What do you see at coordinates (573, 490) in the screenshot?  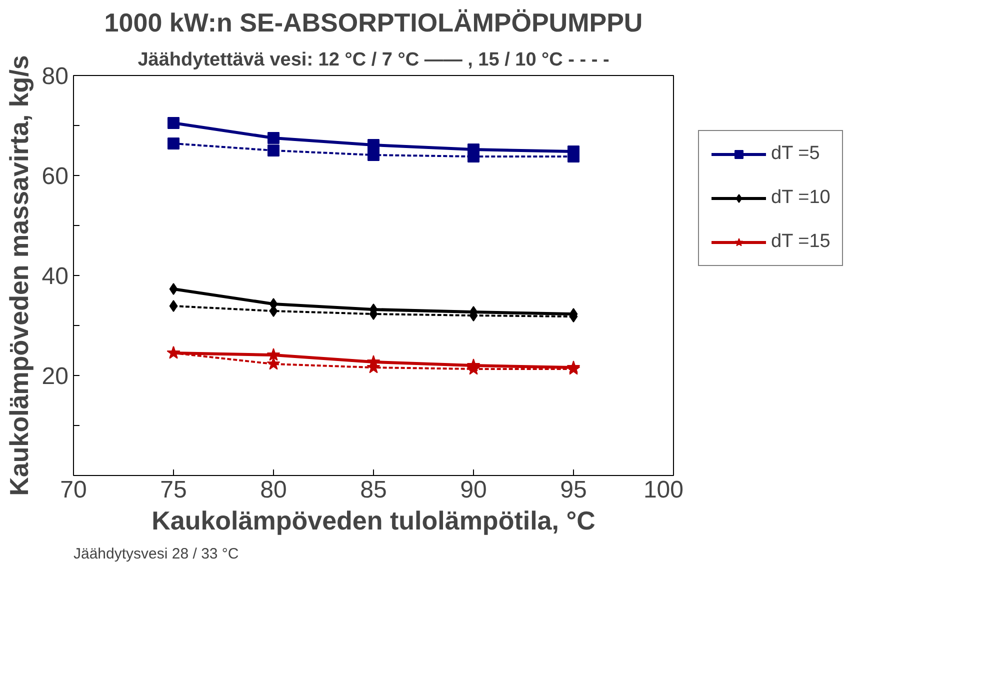 I see `x-tick-label: 95` at bounding box center [573, 490].